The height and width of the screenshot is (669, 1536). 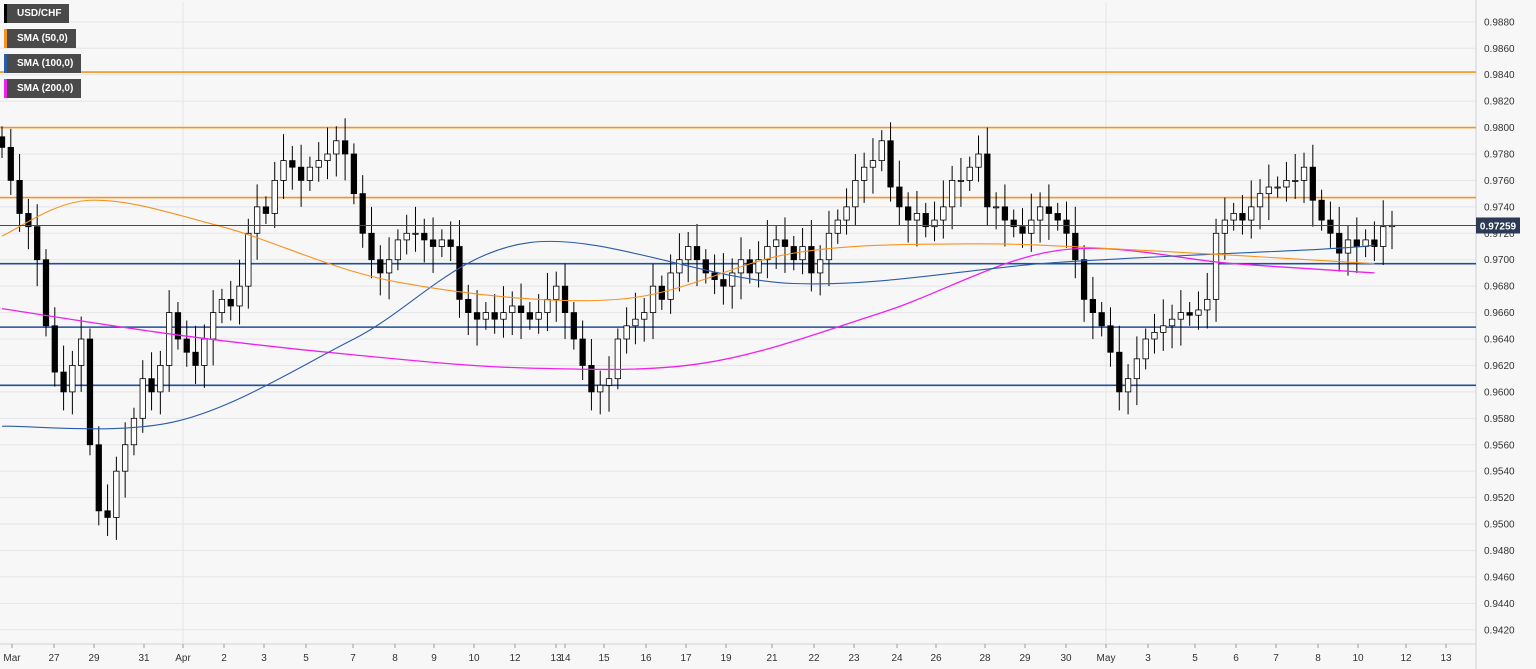 I want to click on legend-item-sma200: SMA (200,0), so click(x=43, y=88).